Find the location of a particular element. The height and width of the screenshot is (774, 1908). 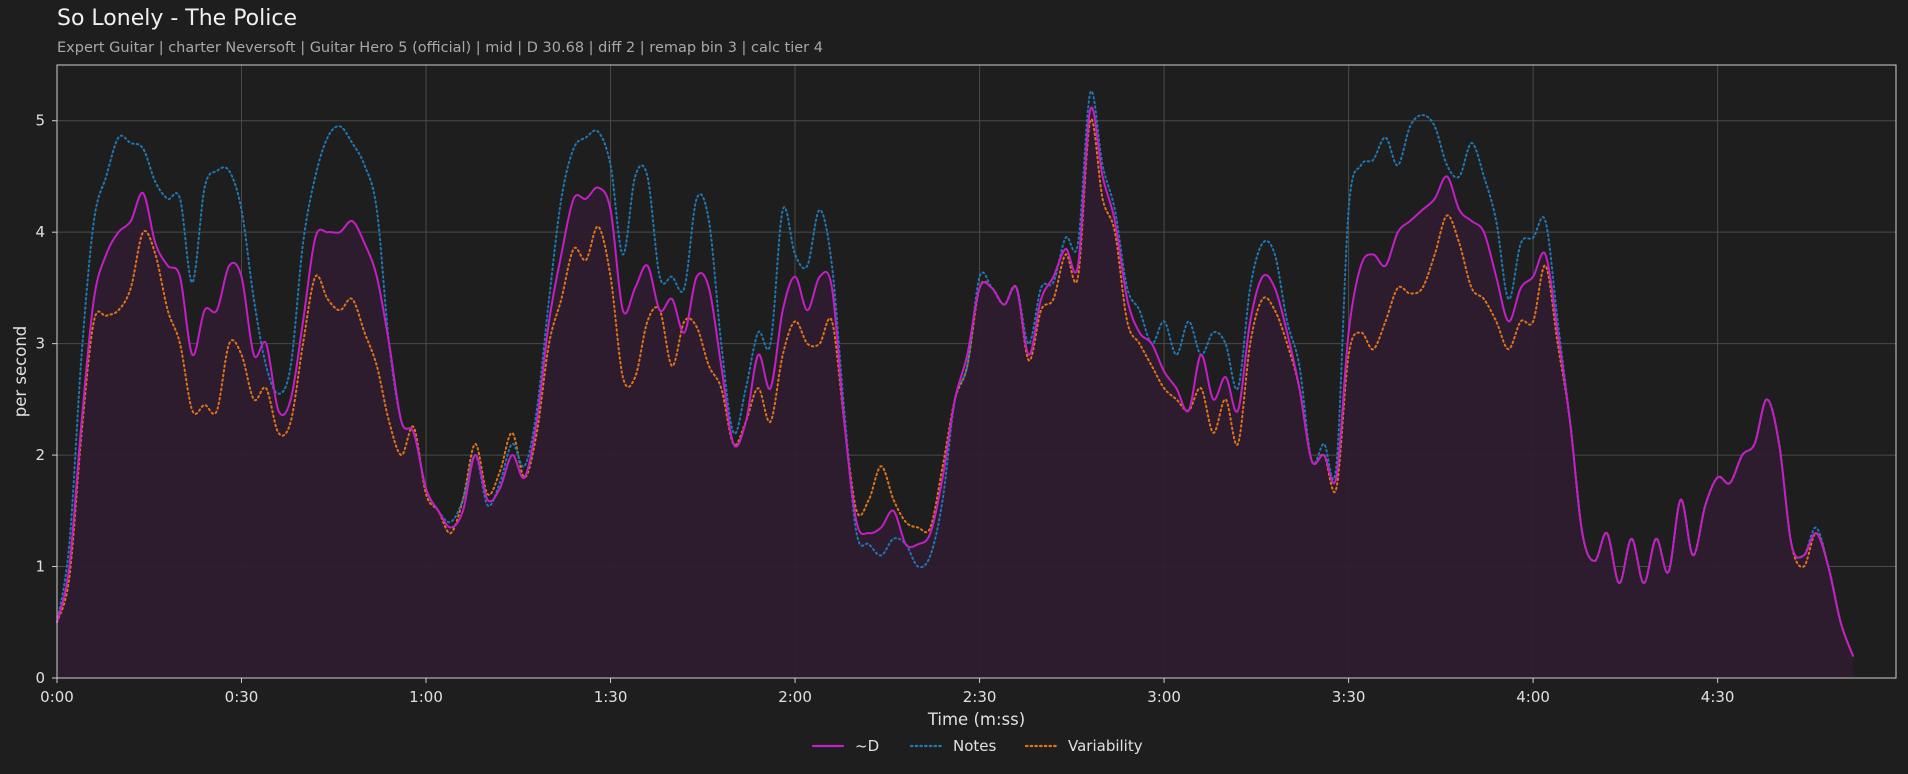

legend-item-variability: Variability is located at coordinates (1083, 746).